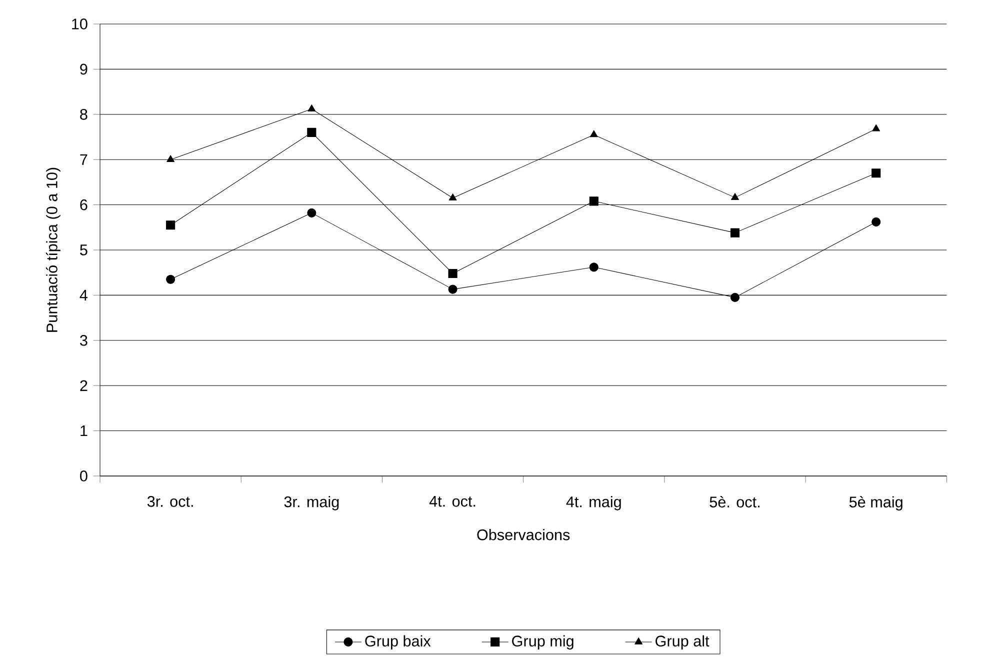 Image resolution: width=992 pixels, height=666 pixels. I want to click on y-tick-label: 8, so click(84, 114).